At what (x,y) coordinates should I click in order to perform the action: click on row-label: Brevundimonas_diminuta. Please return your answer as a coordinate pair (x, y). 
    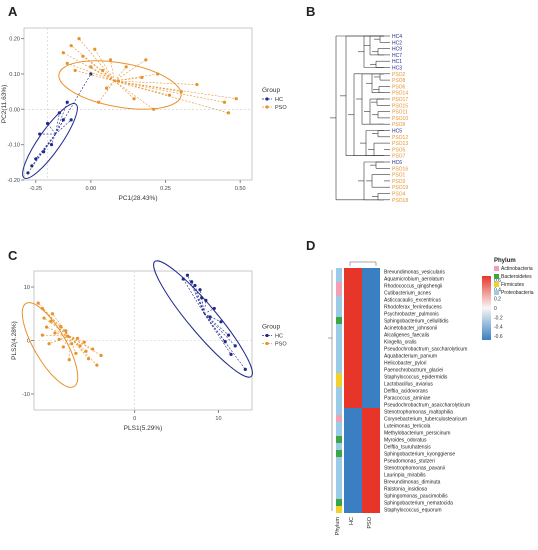
    Looking at the image, I should click on (412, 483).